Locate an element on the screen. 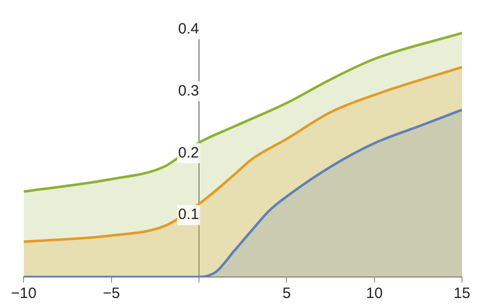 The width and height of the screenshot is (482, 307). x-tick-label: 5 is located at coordinates (286, 293).